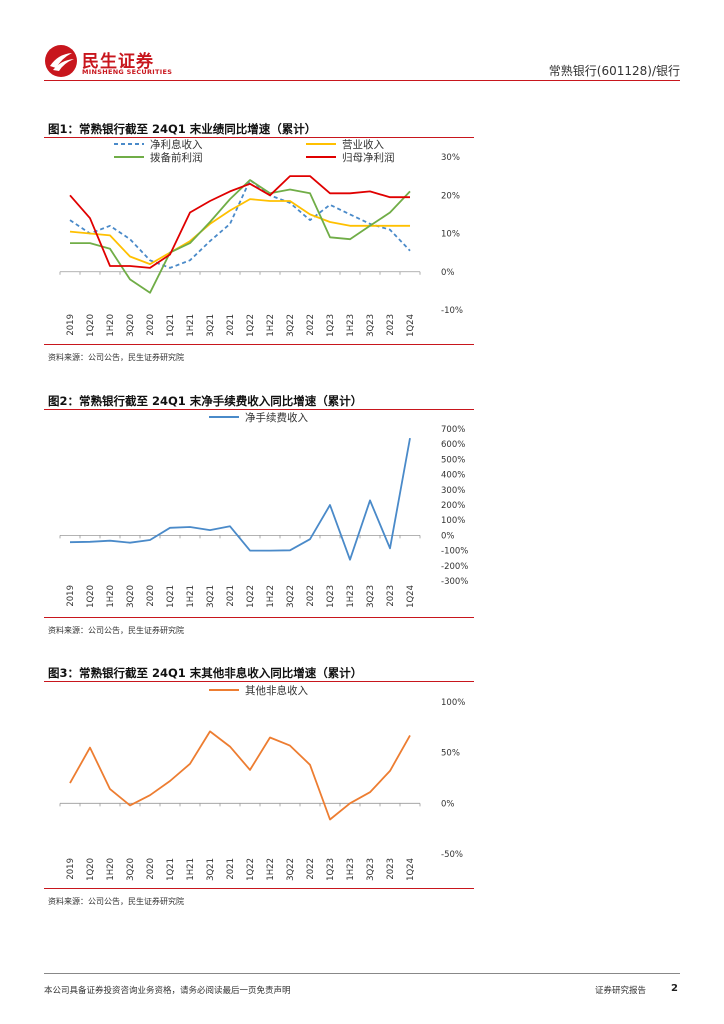 The width and height of the screenshot is (724, 1024). Describe the element at coordinates (276, 417) in the screenshot. I see `legend-label: 净手续费收入` at that location.